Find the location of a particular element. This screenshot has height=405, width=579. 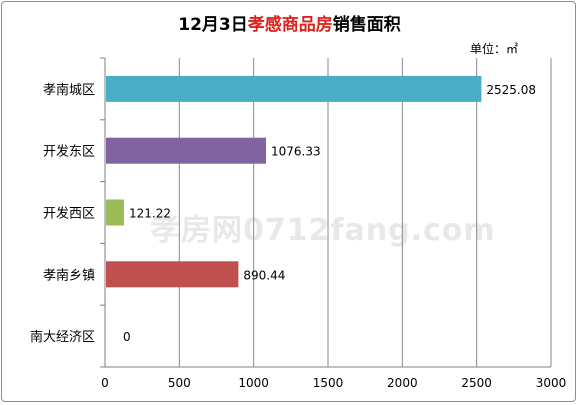

x-tick-label: 2000 is located at coordinates (402, 383).